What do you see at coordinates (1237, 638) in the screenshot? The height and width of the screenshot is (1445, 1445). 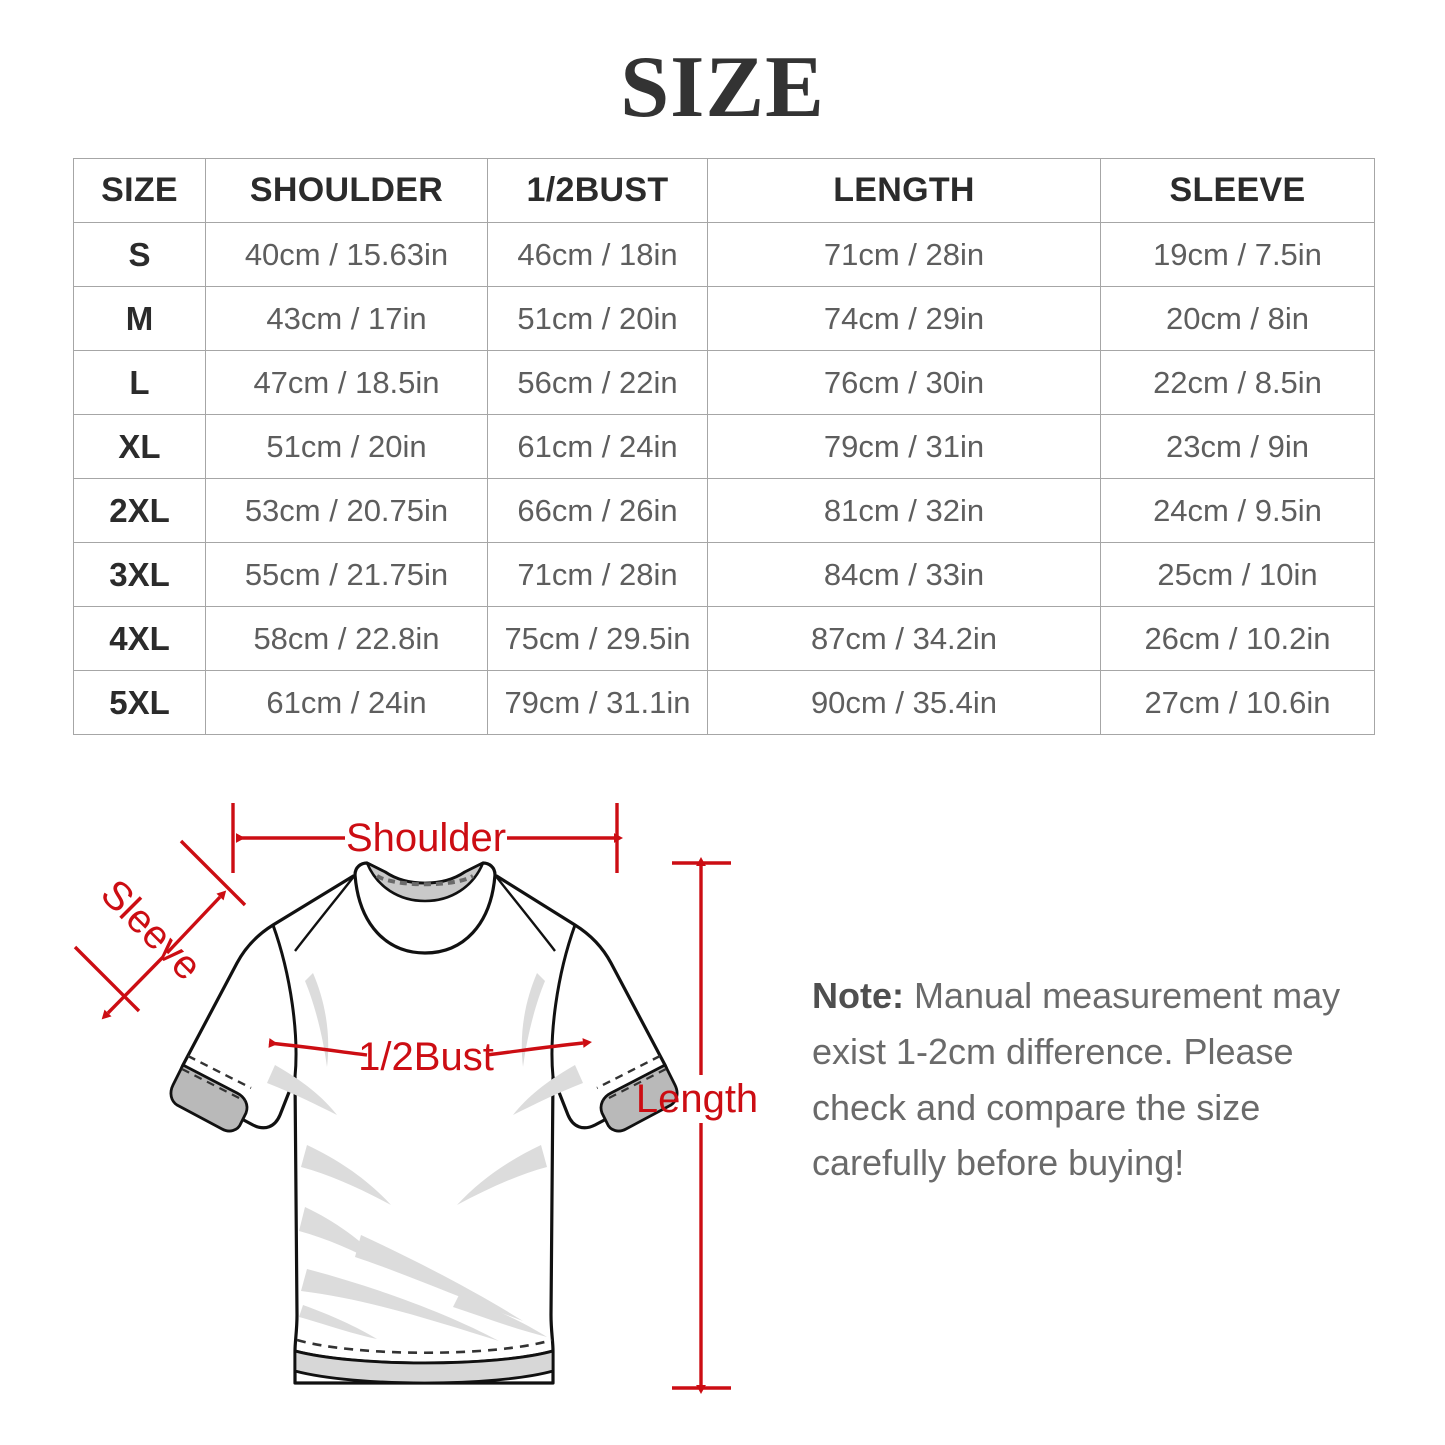 I see `cell-sleeve: 26cm / 10.2in` at bounding box center [1237, 638].